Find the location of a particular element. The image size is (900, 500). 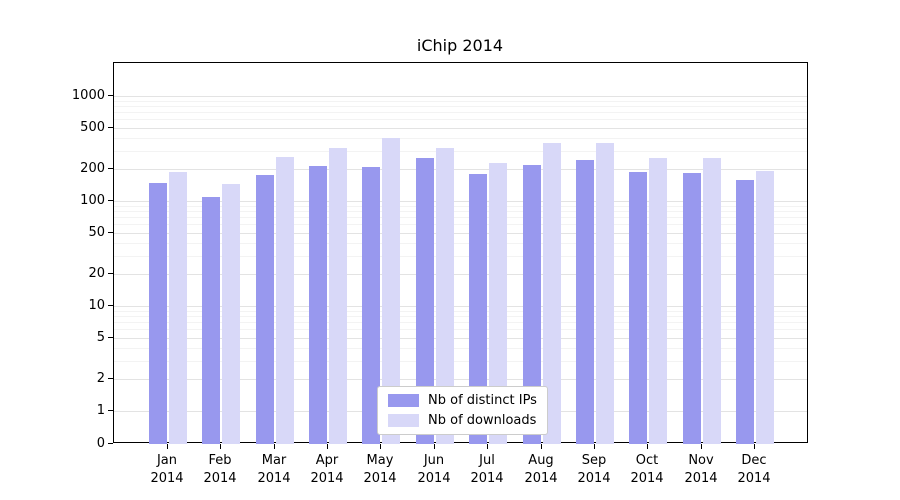

x-tick-label: Apr 2014 is located at coordinates (327, 469).